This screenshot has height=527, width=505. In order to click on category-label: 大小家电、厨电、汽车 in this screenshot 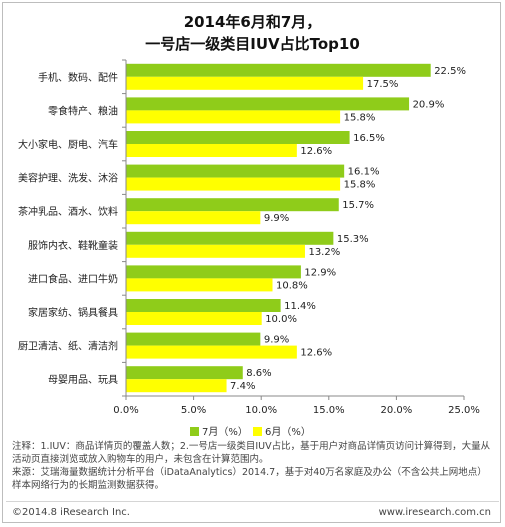, I will do `click(68, 144)`.